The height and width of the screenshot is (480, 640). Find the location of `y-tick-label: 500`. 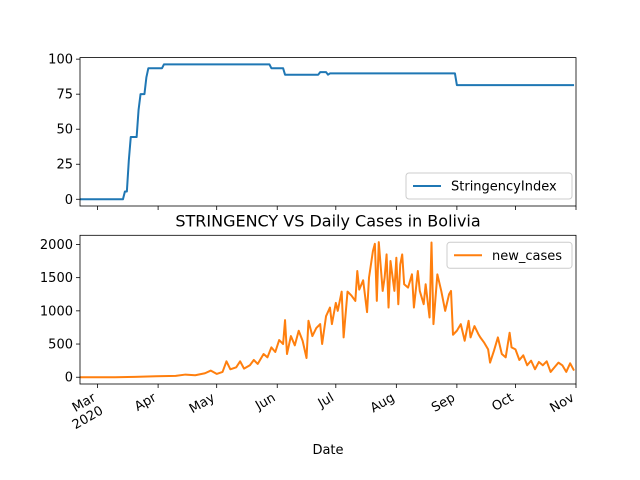

y-tick-label: 500 is located at coordinates (60, 345).